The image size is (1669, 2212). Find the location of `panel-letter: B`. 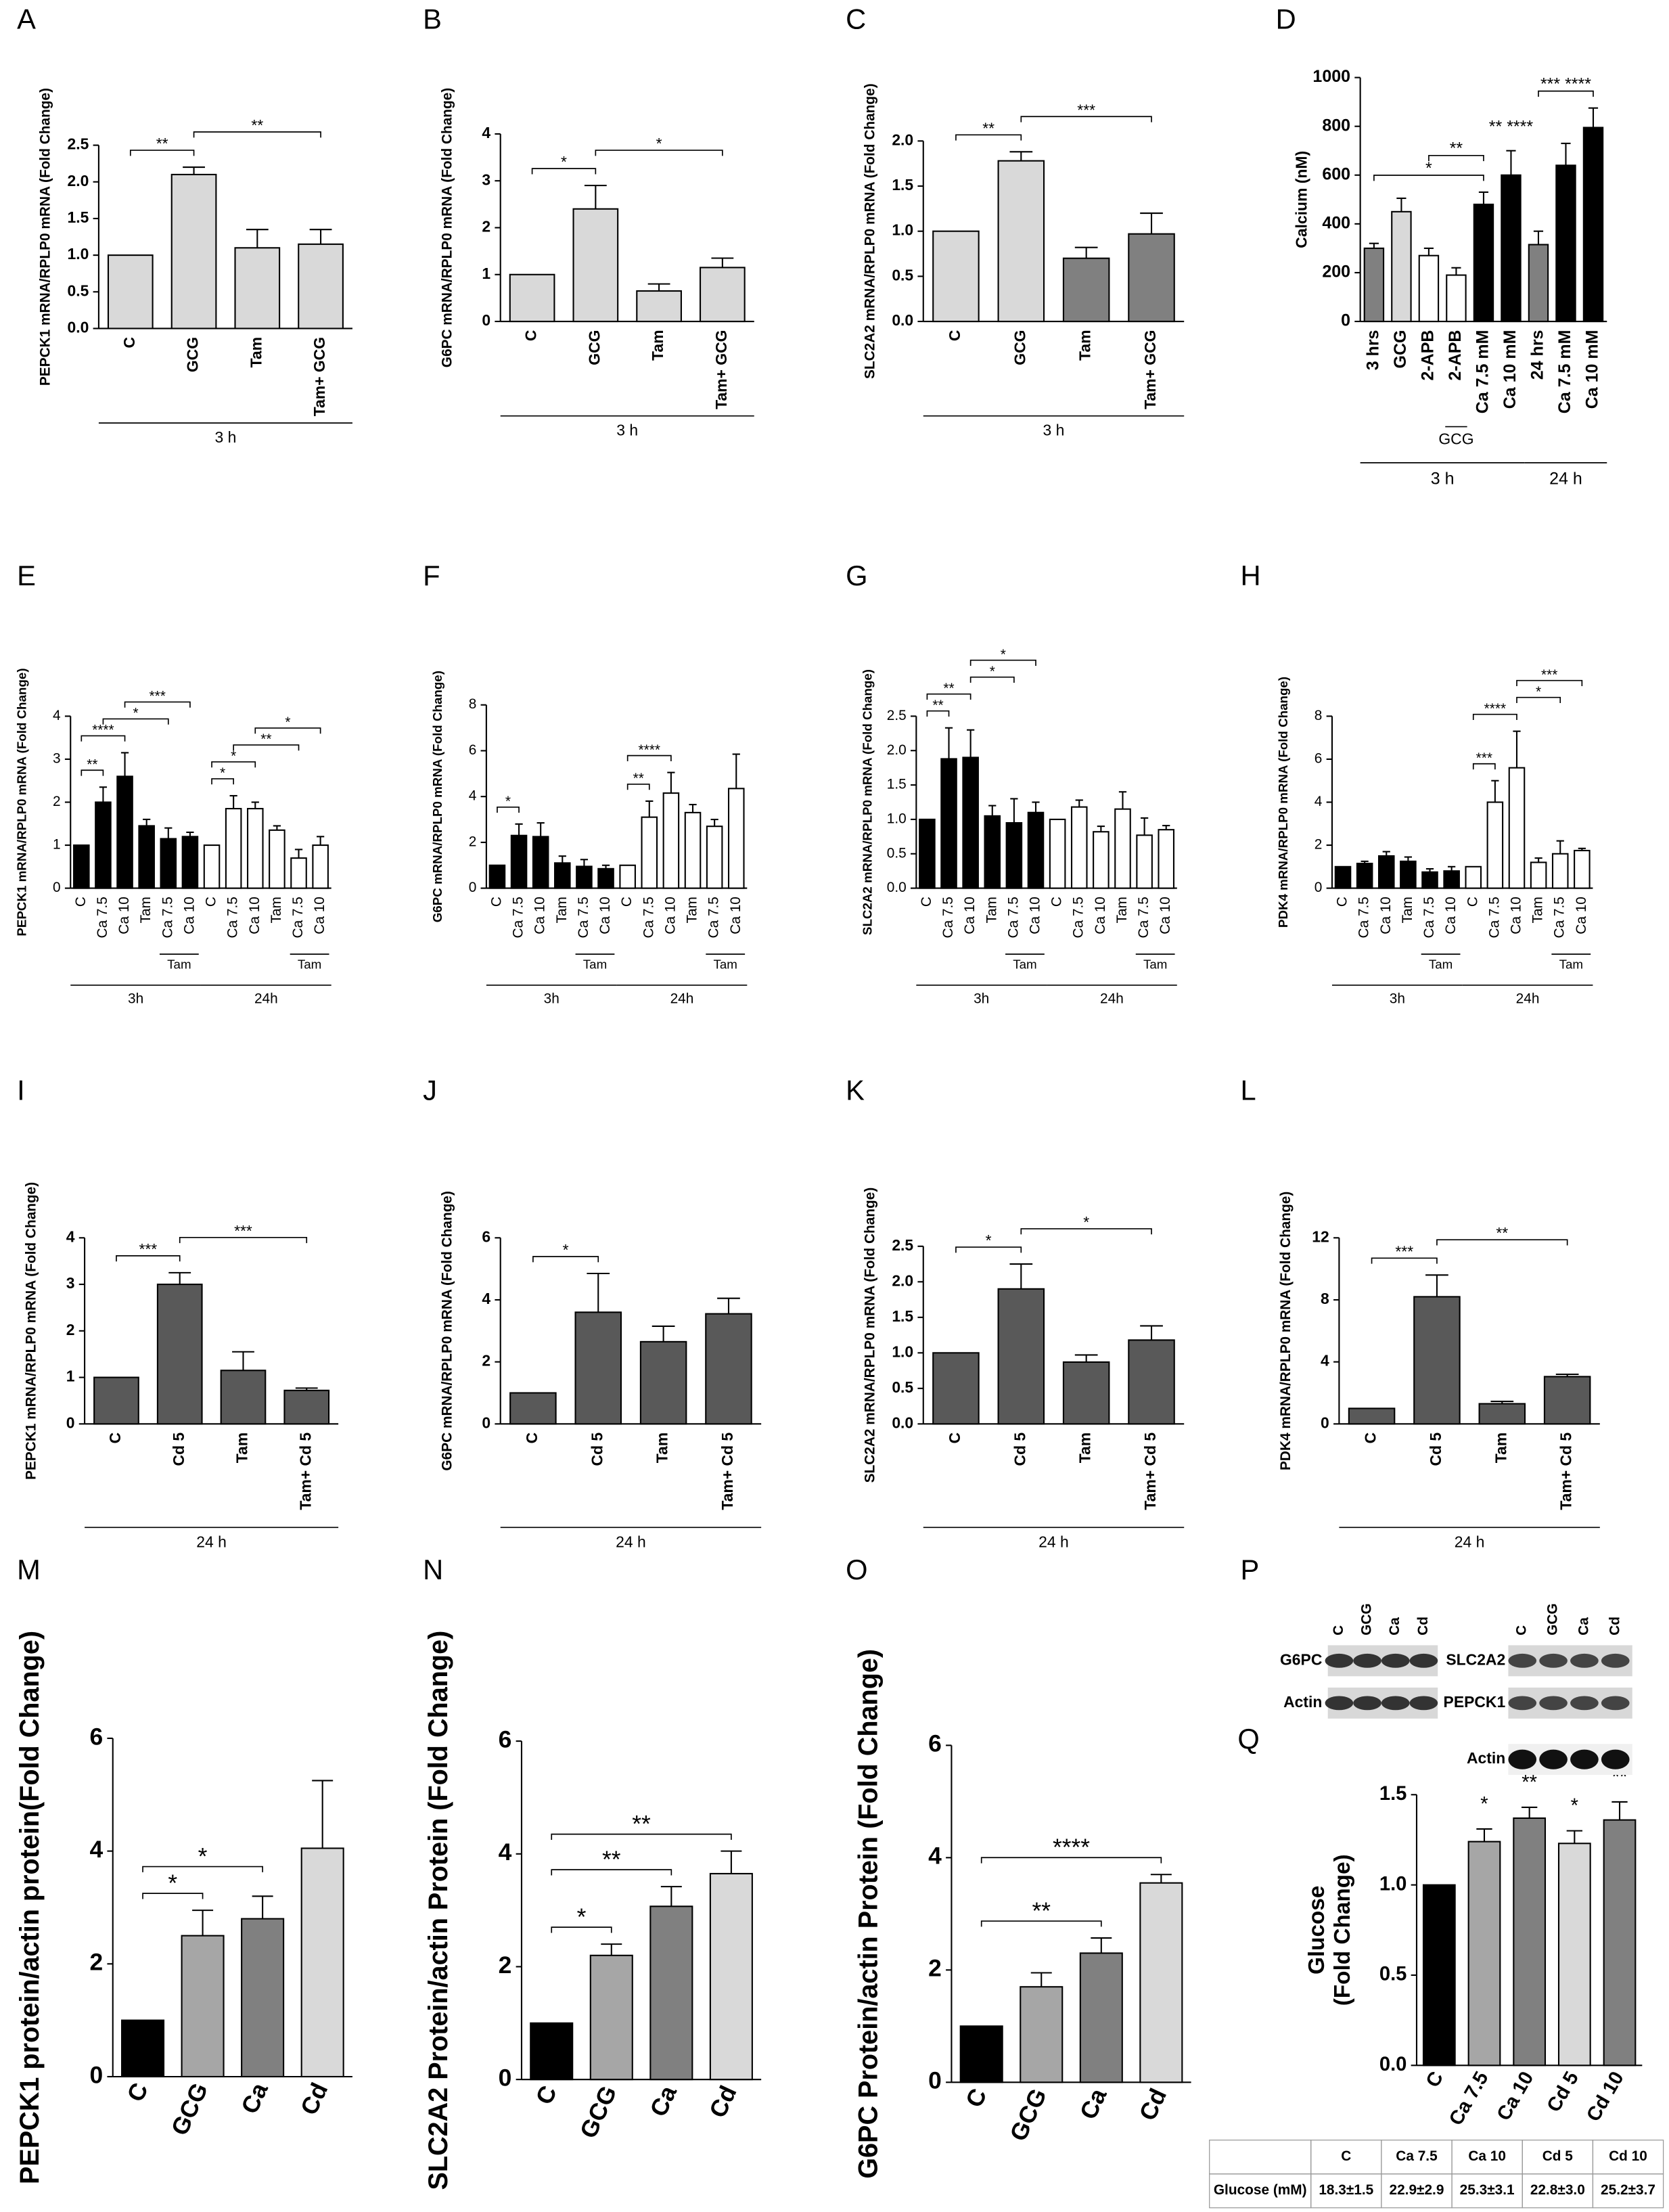

panel-letter: B is located at coordinates (432, 19).